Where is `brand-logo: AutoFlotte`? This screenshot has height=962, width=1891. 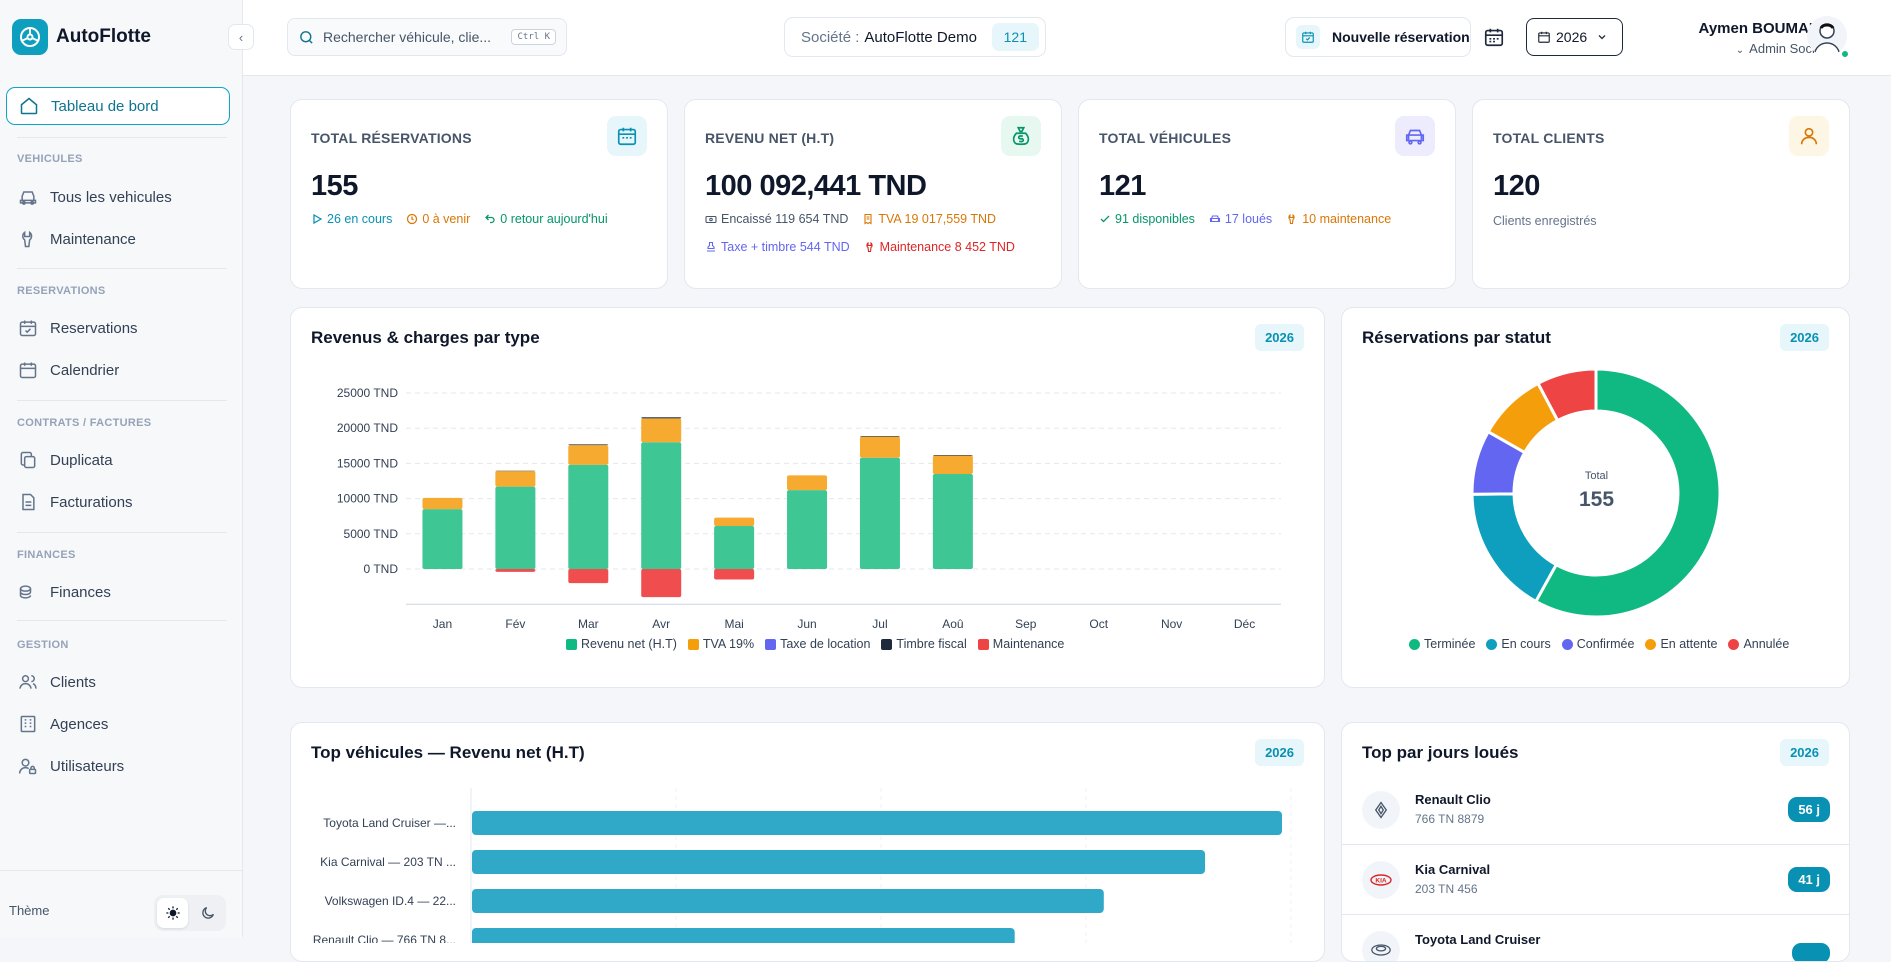 brand-logo: AutoFlotte is located at coordinates (81, 37).